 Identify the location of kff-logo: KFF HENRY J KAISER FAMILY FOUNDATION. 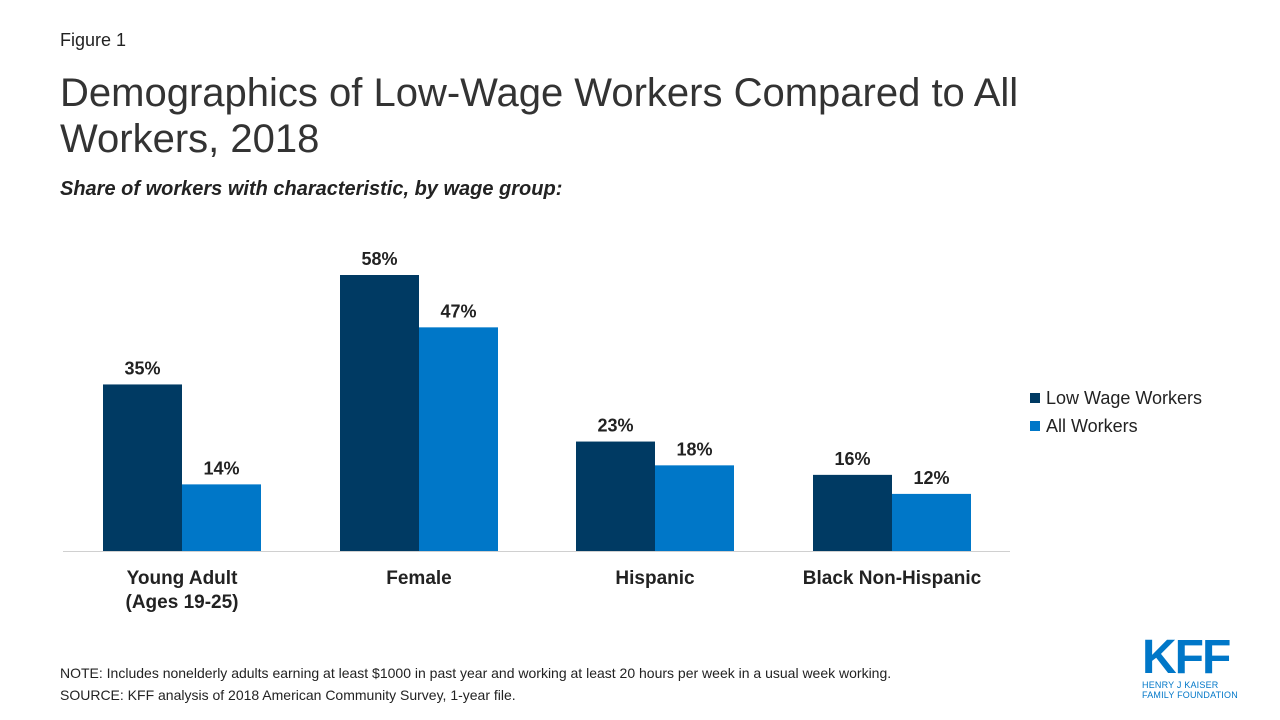
(1190, 666).